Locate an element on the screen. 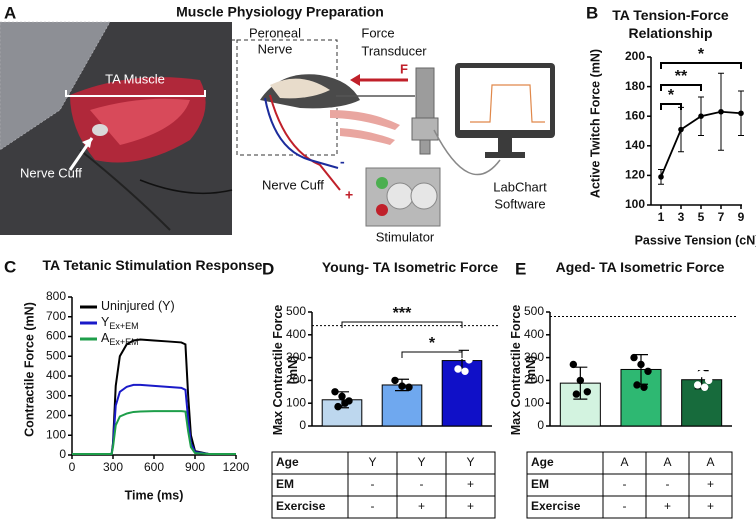 This screenshot has width=756, height=522. significance-label: *** is located at coordinates (402, 313).